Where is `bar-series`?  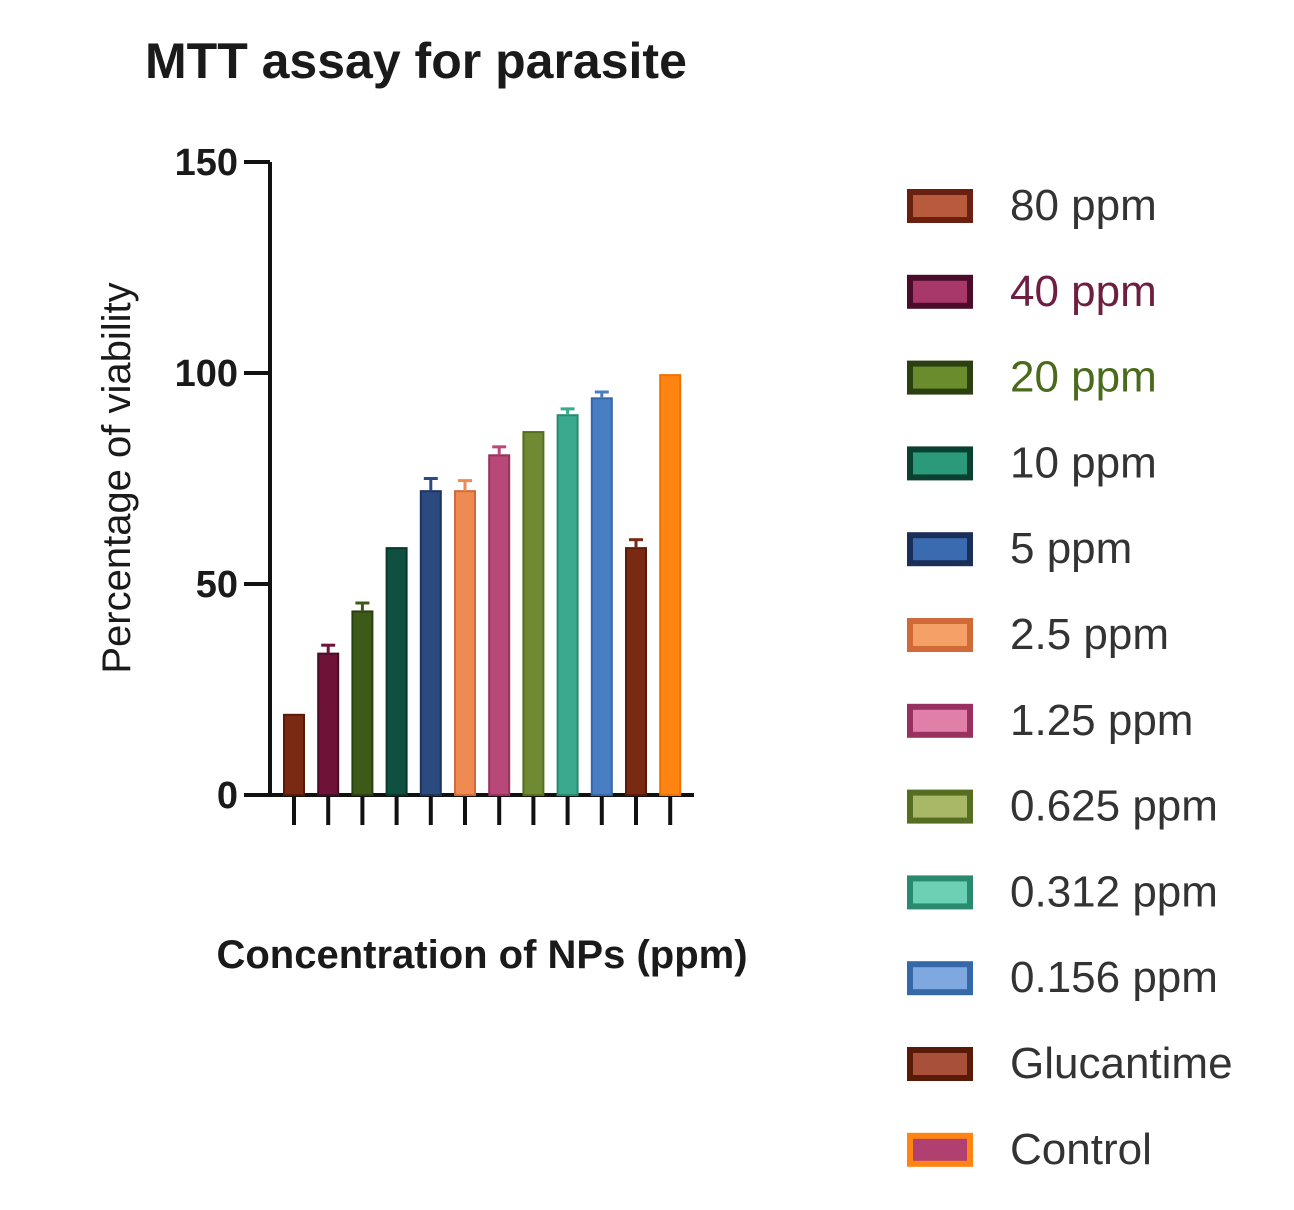 bar-series is located at coordinates (482, 585).